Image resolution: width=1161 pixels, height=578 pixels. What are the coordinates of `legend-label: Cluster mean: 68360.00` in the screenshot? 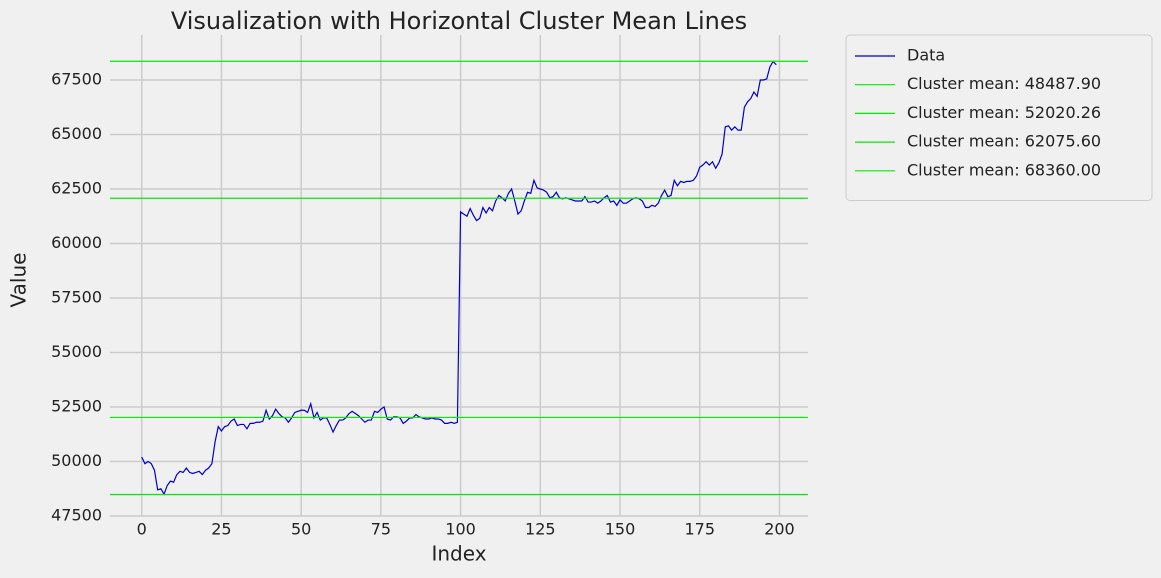 It's located at (1004, 169).